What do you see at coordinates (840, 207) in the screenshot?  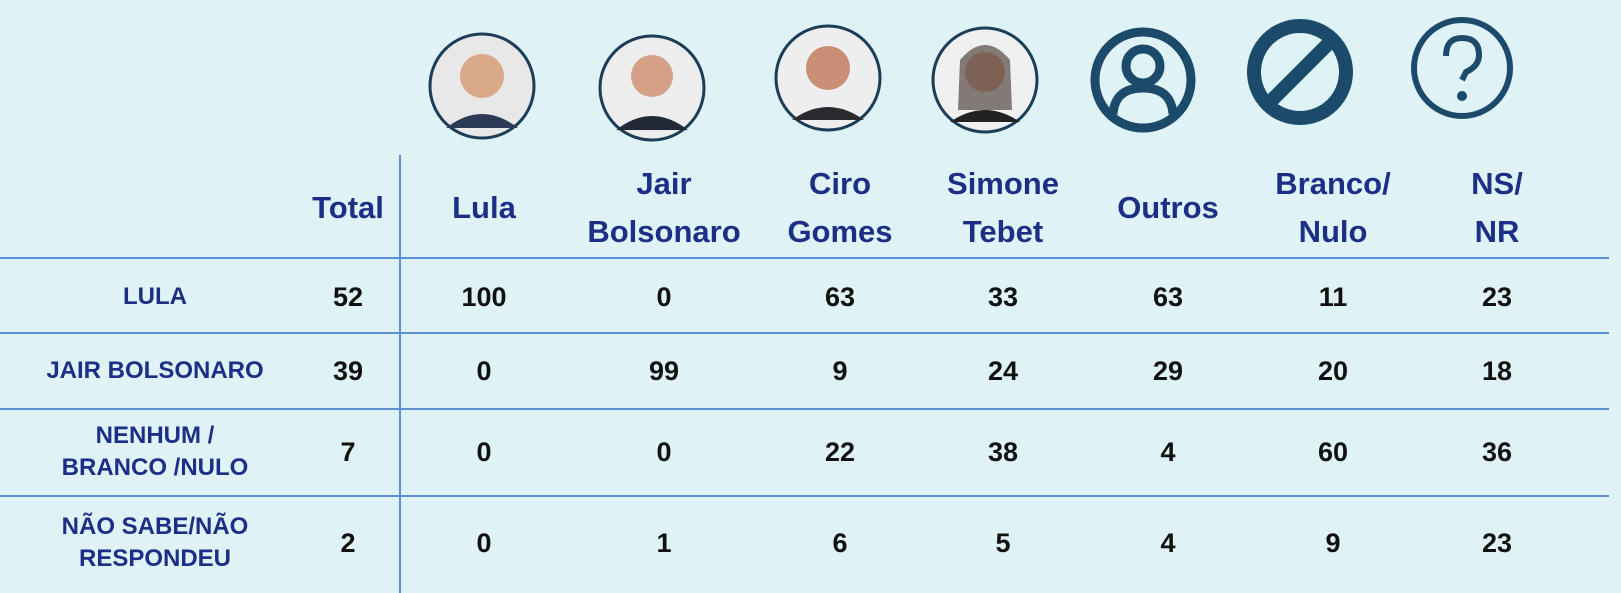 I see `column-header: Ciro Gomes` at bounding box center [840, 207].